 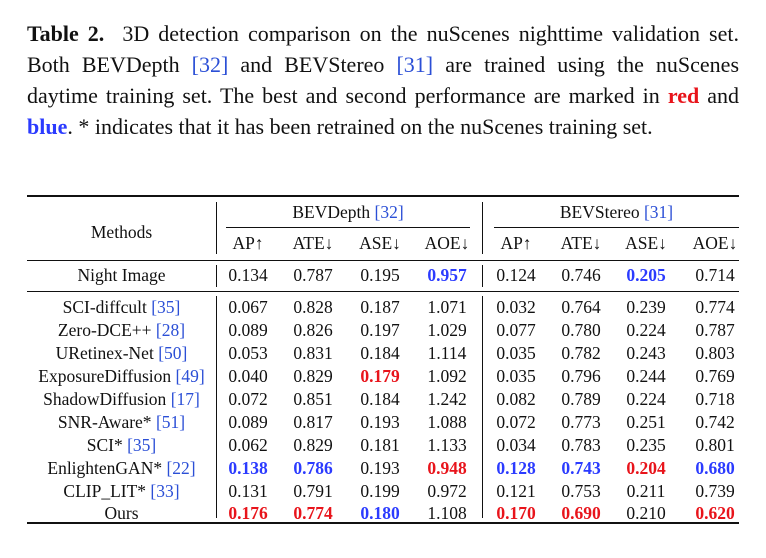 I want to click on method-name: ShadowDiffusion, so click(x=105, y=399).